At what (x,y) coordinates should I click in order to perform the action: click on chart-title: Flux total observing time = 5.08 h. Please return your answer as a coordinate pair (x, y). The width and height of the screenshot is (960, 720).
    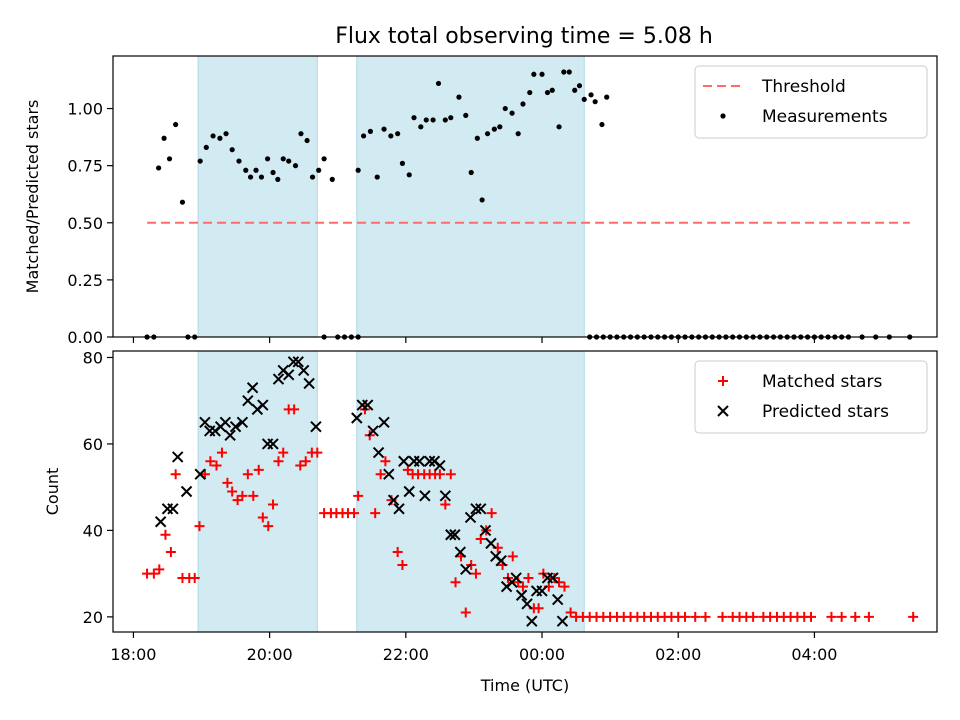
    Looking at the image, I should click on (524, 36).